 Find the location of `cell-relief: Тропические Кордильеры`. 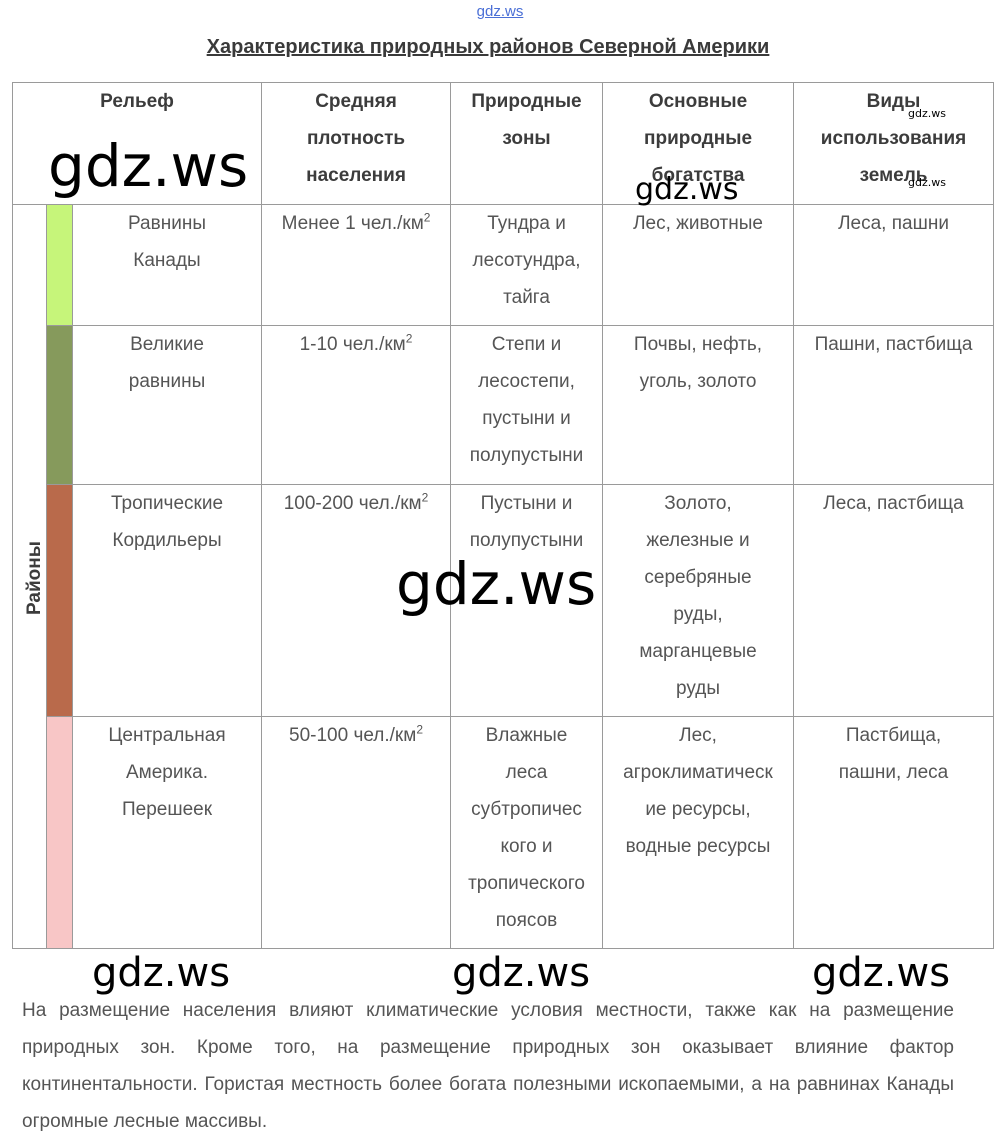

cell-relief: Тропические Кордильеры is located at coordinates (167, 600).